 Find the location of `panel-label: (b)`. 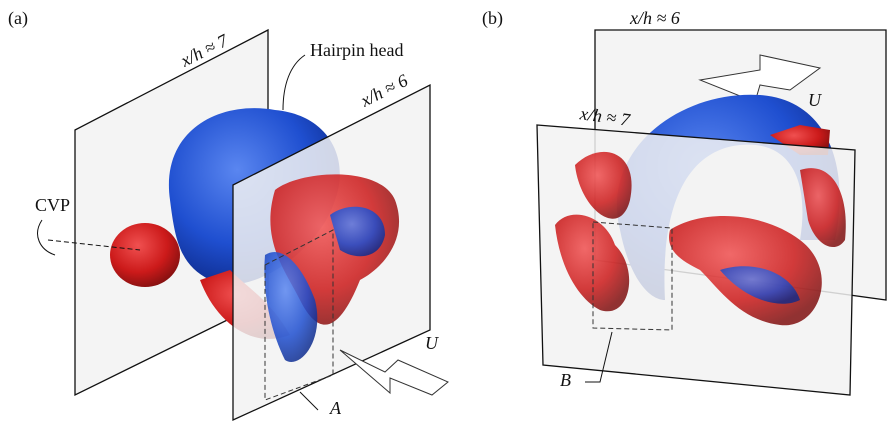

panel-label: (b) is located at coordinates (492, 18).